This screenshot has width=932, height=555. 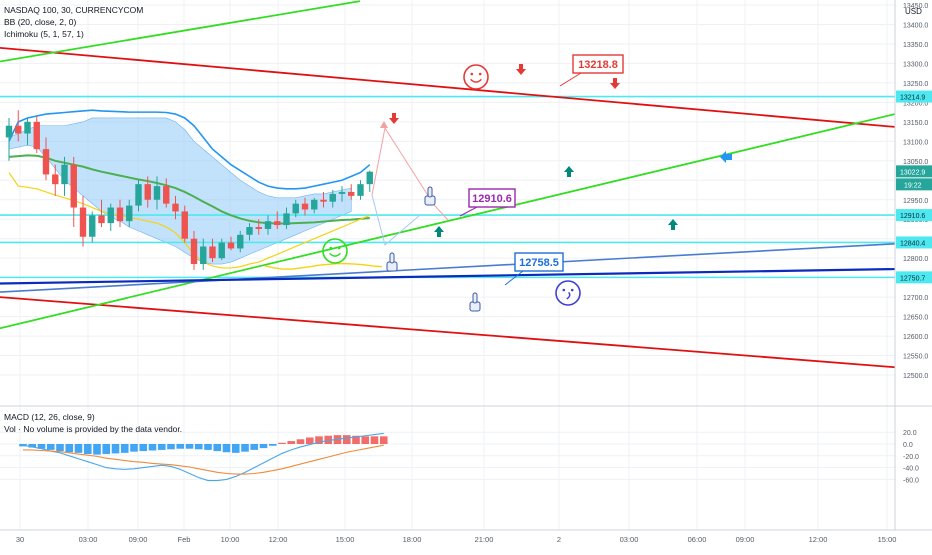 I want to click on arrow-up-icon, so click(x=439, y=229).